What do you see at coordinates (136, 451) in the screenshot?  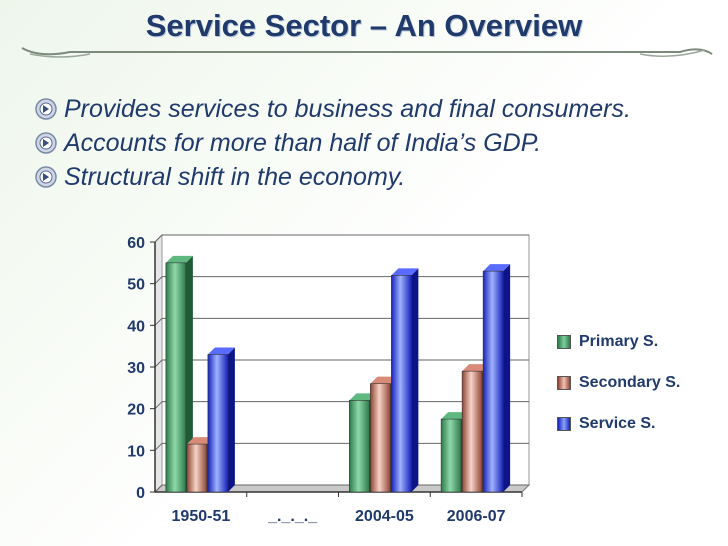 I see `y-tick-label: 10` at bounding box center [136, 451].